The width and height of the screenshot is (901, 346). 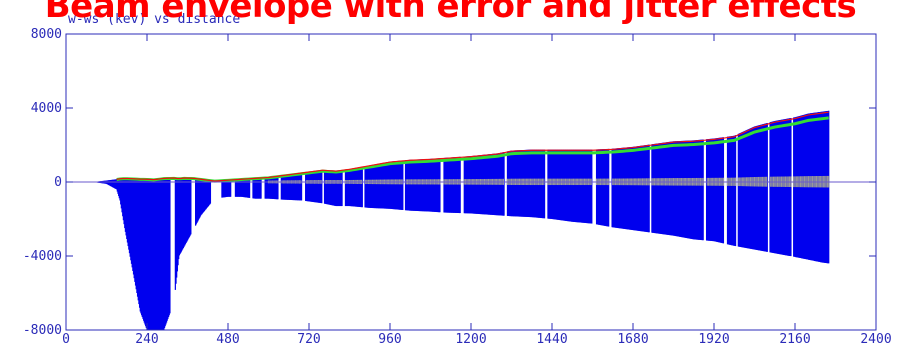 I want to click on x-tick-label: 2160, so click(x=794, y=339).